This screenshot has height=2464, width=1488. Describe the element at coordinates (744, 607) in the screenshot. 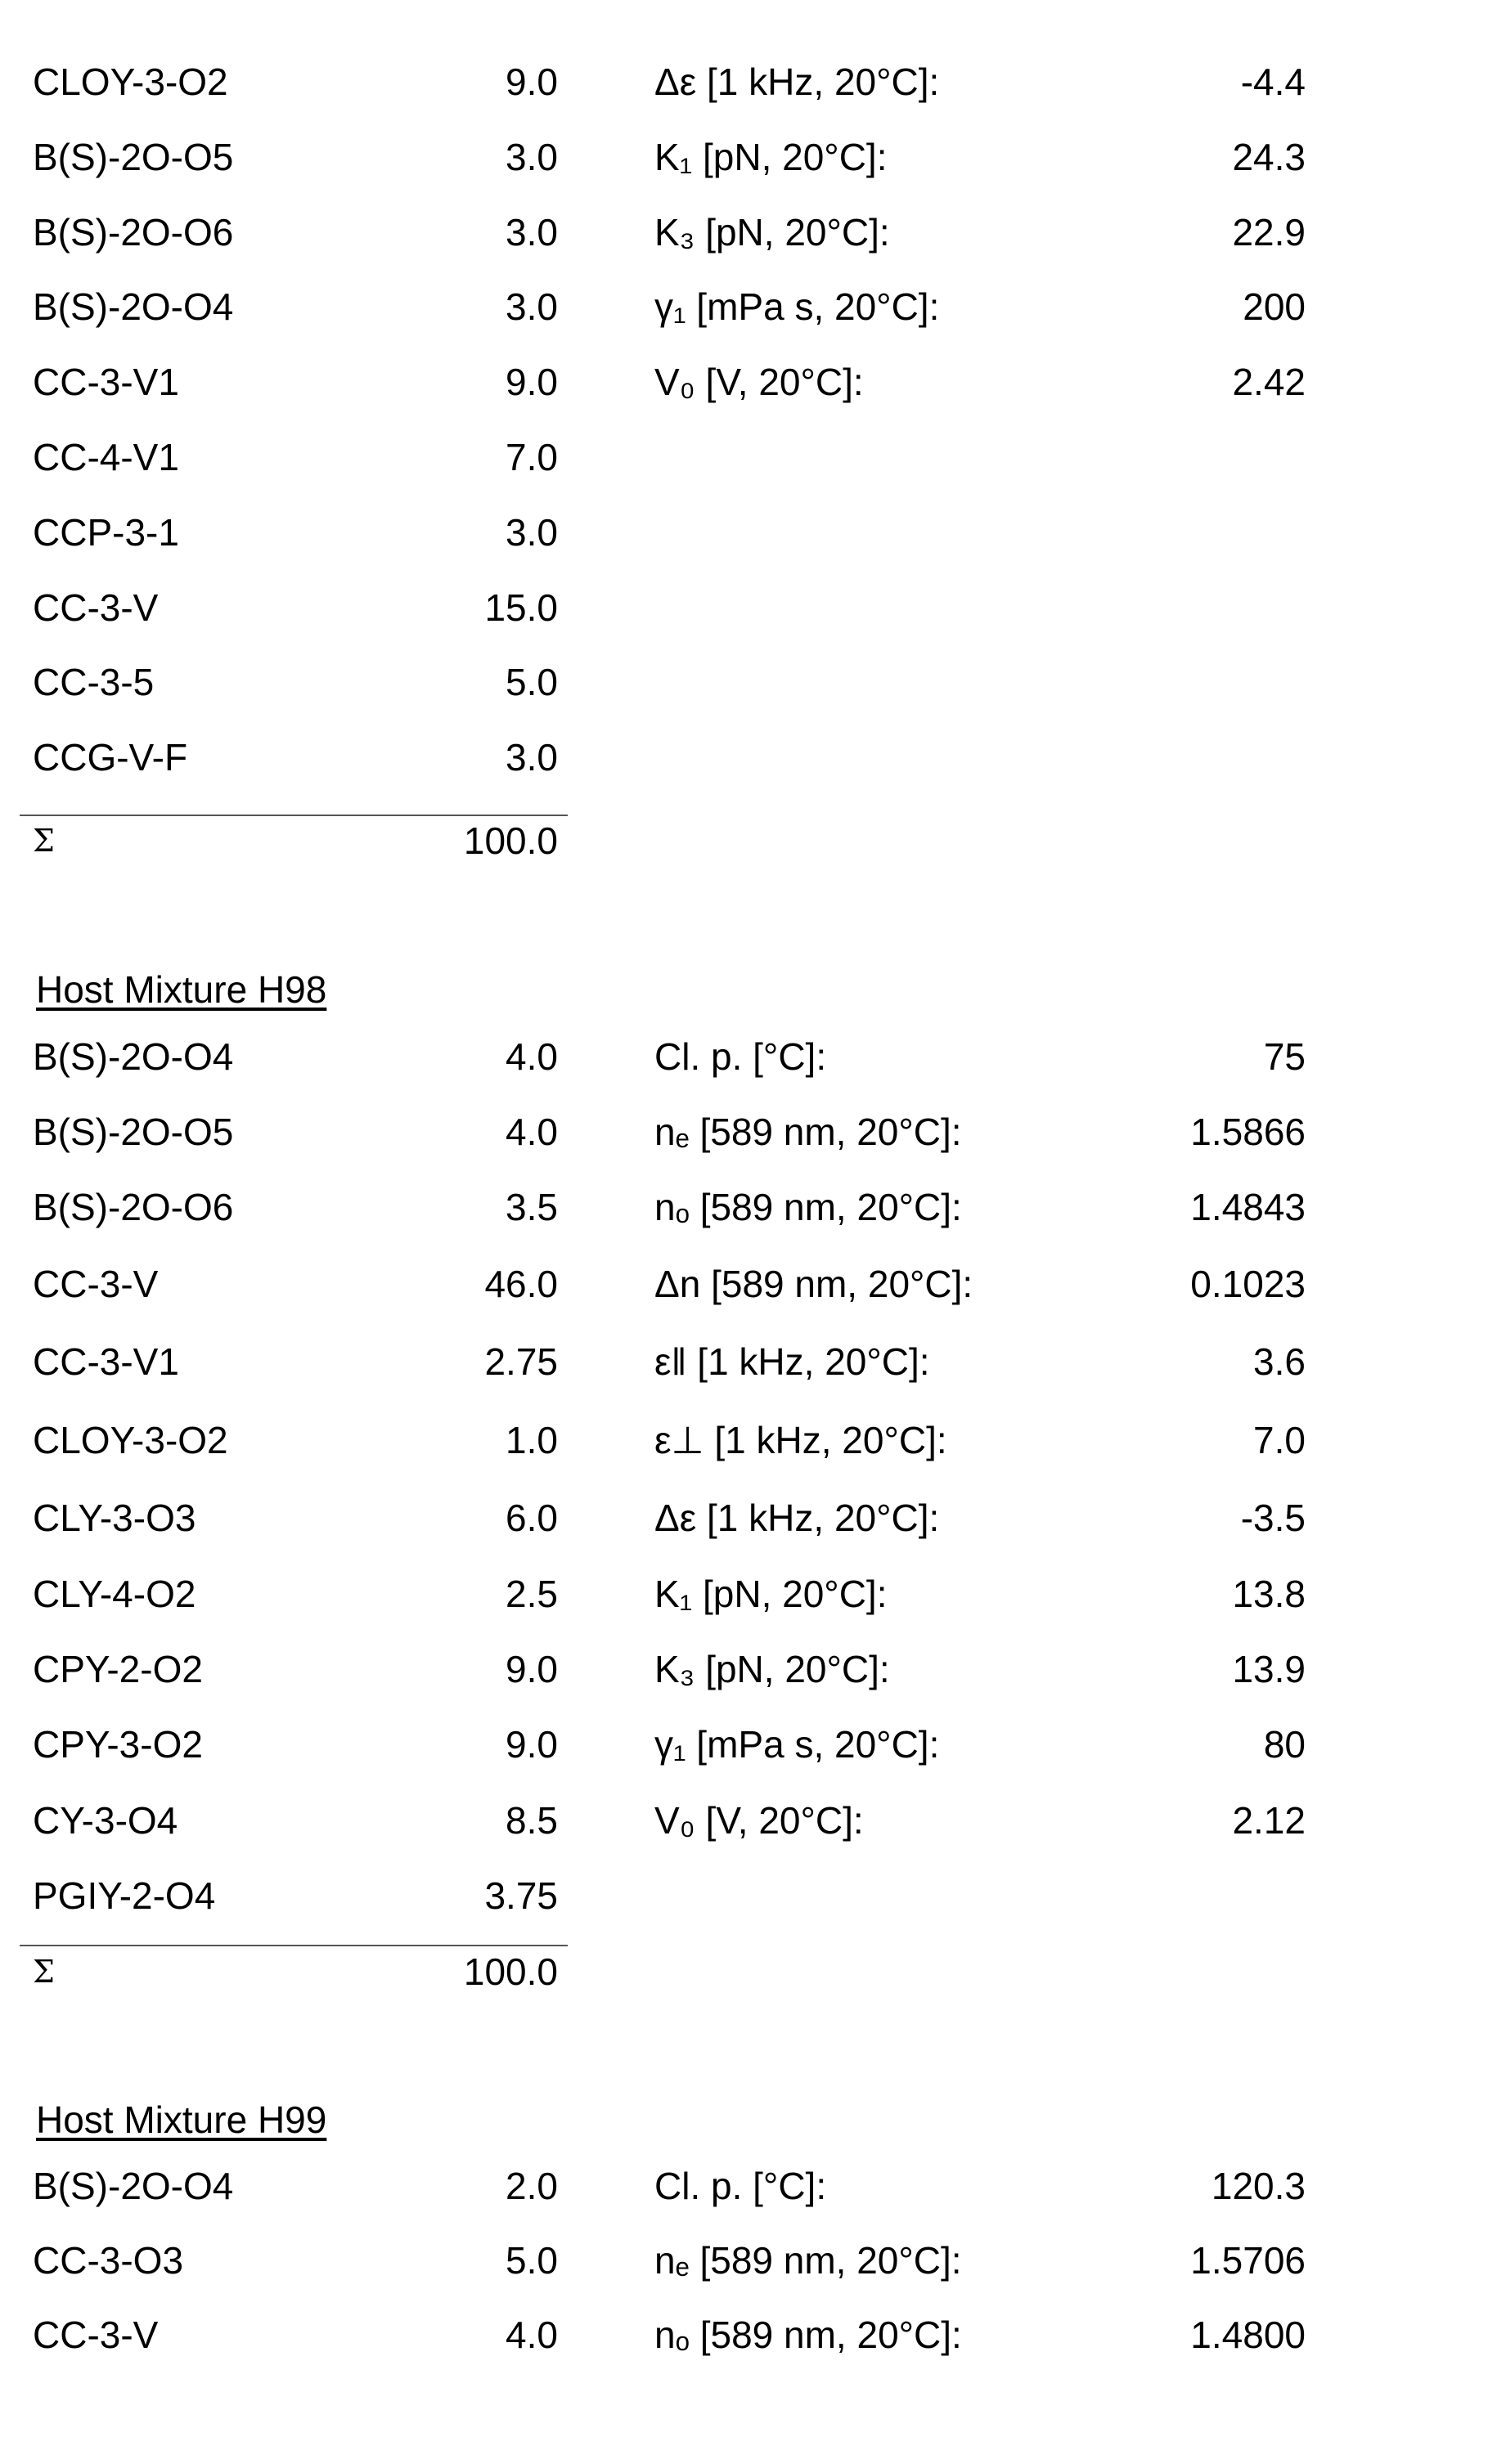

I see `table-row: CC-3-V 15.0` at that location.